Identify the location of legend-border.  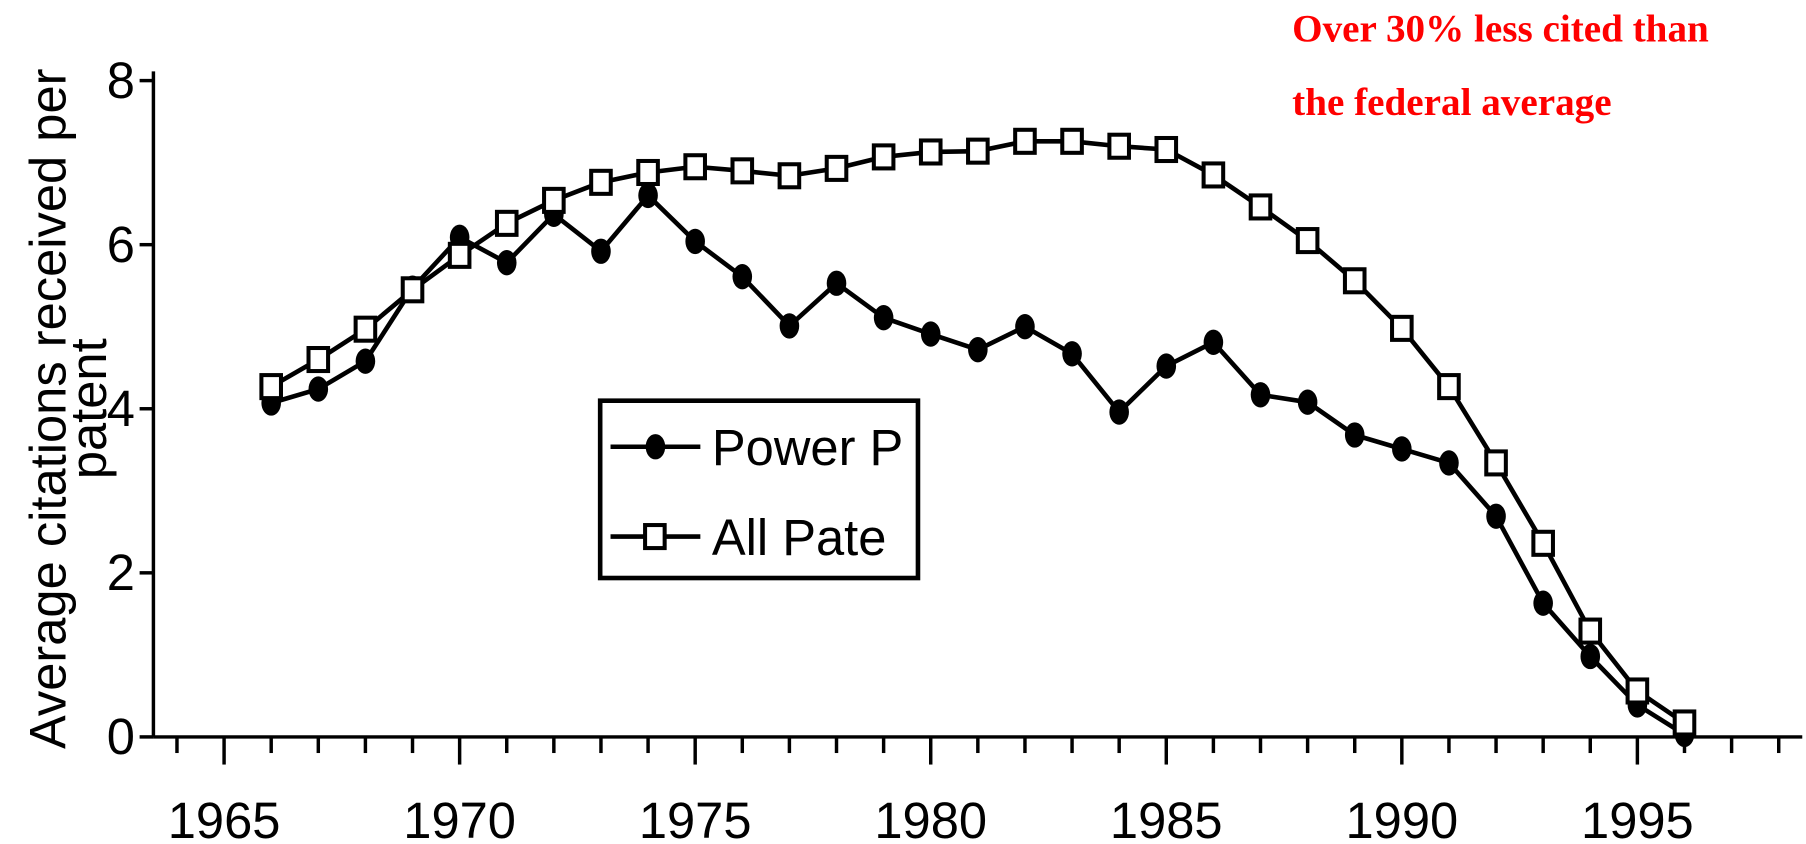
(759, 489).